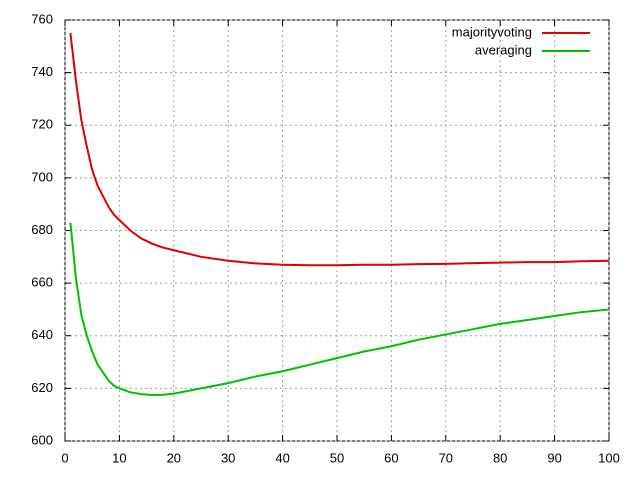 This screenshot has height=480, width=640. Describe the element at coordinates (446, 457) in the screenshot. I see `x-tick-label: 70` at that location.